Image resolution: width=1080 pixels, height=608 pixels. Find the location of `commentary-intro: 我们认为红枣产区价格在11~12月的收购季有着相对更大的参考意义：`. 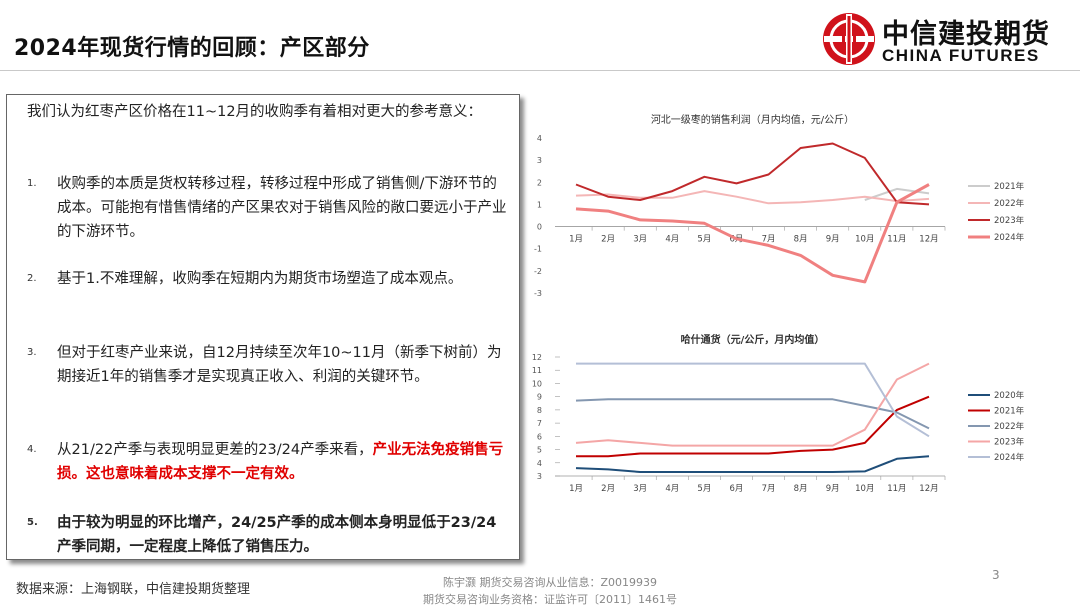

commentary-intro: 我们认为红枣产区价格在11~12月的收购季有着相对更大的参考意义： is located at coordinates (255, 112).